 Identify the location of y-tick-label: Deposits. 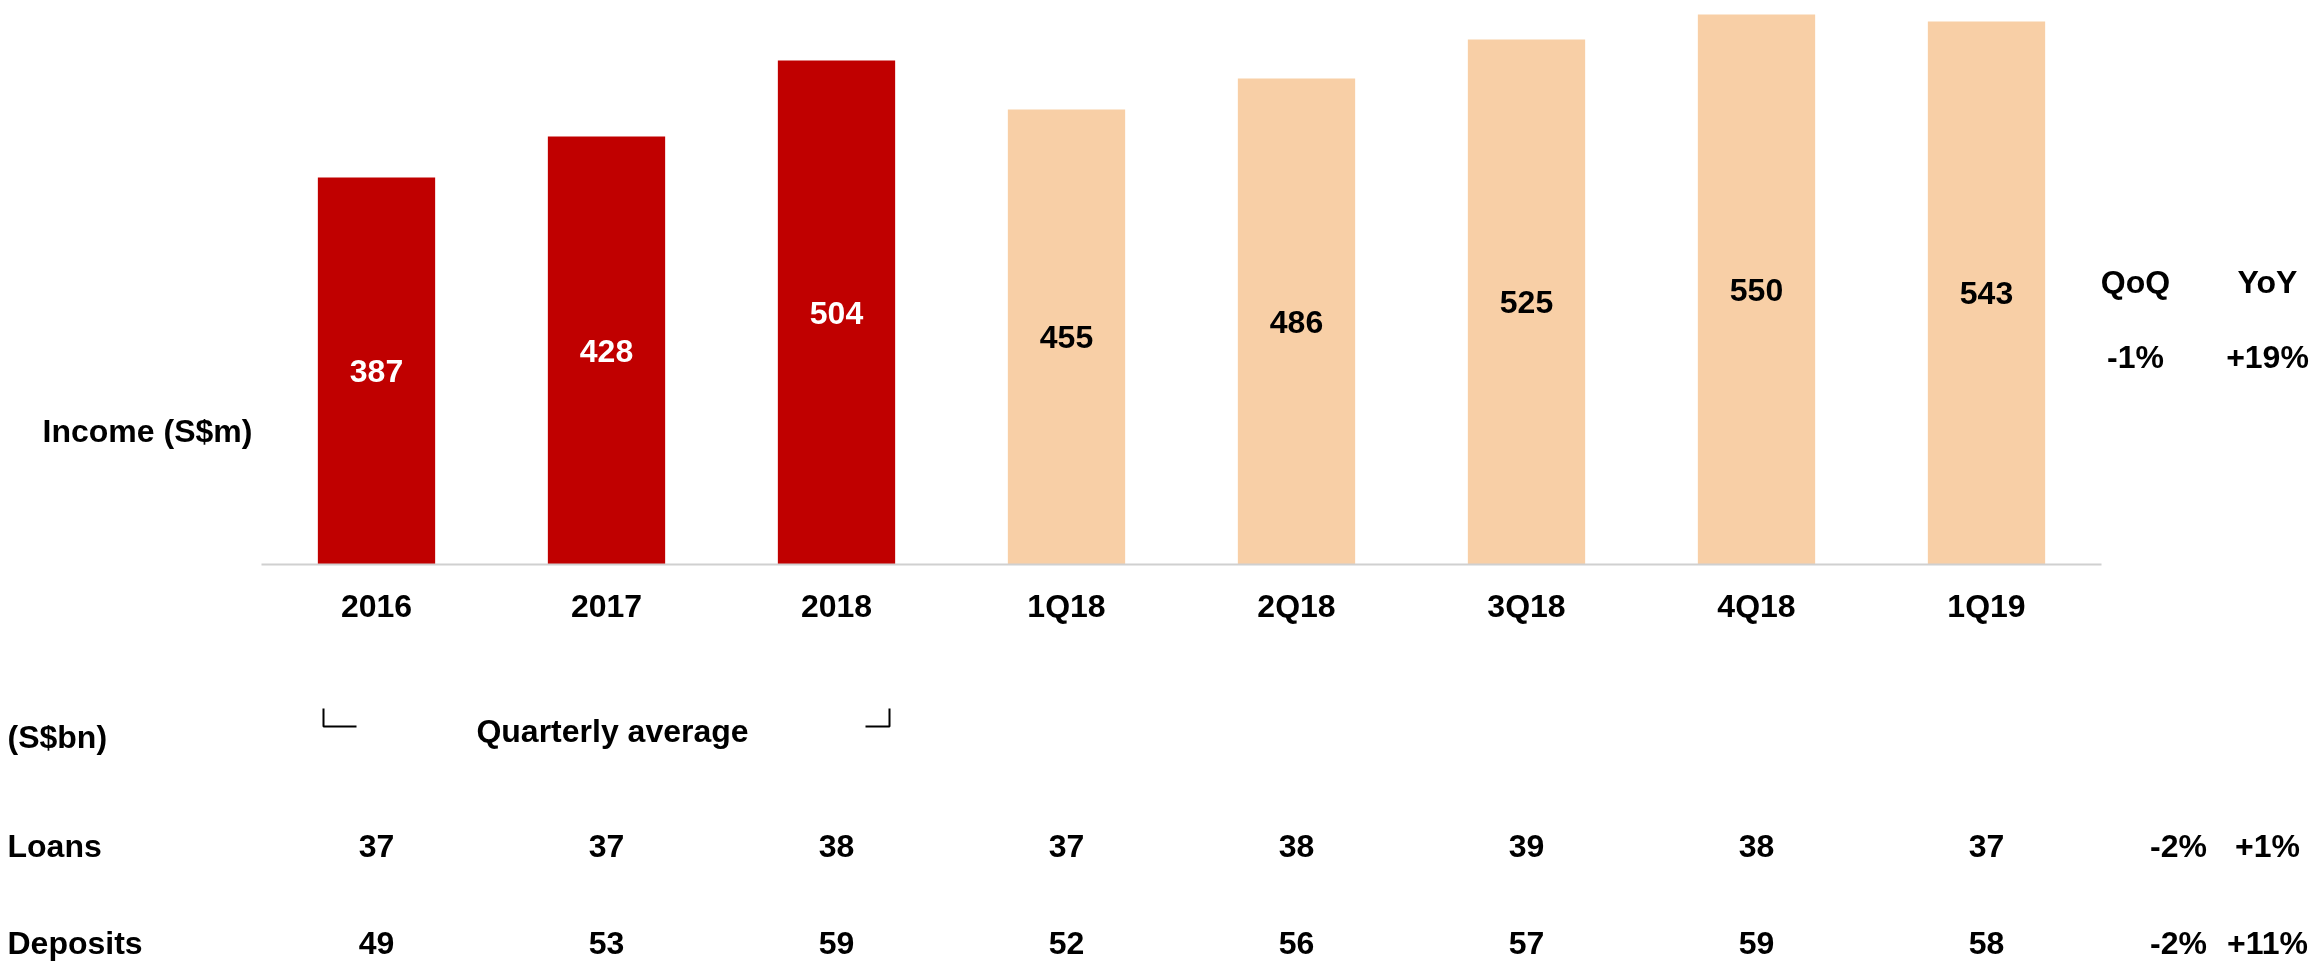
(75, 942).